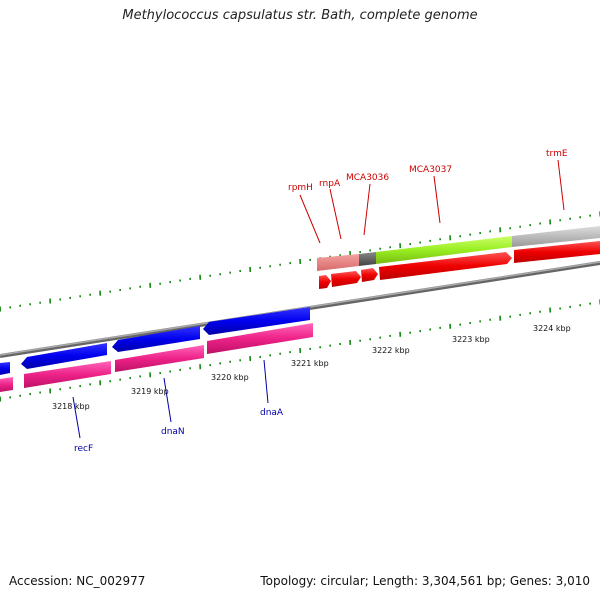 Image resolution: width=600 pixels, height=600 pixels. Describe the element at coordinates (471, 339) in the screenshot. I see `kbp-label-3223: 3223 kbp` at that location.